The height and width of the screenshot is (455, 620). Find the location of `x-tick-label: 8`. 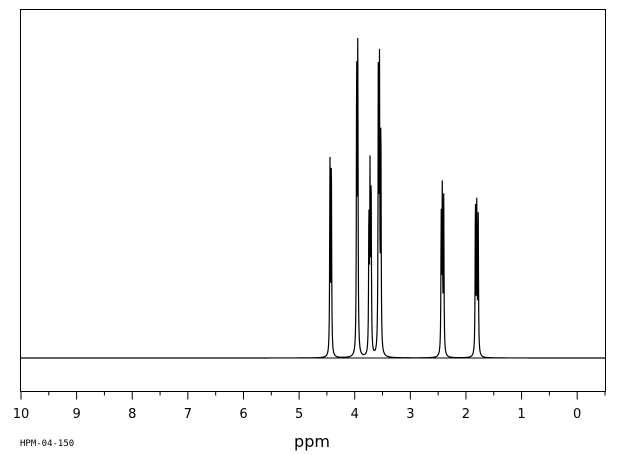

x-tick-label: 8 is located at coordinates (132, 414).